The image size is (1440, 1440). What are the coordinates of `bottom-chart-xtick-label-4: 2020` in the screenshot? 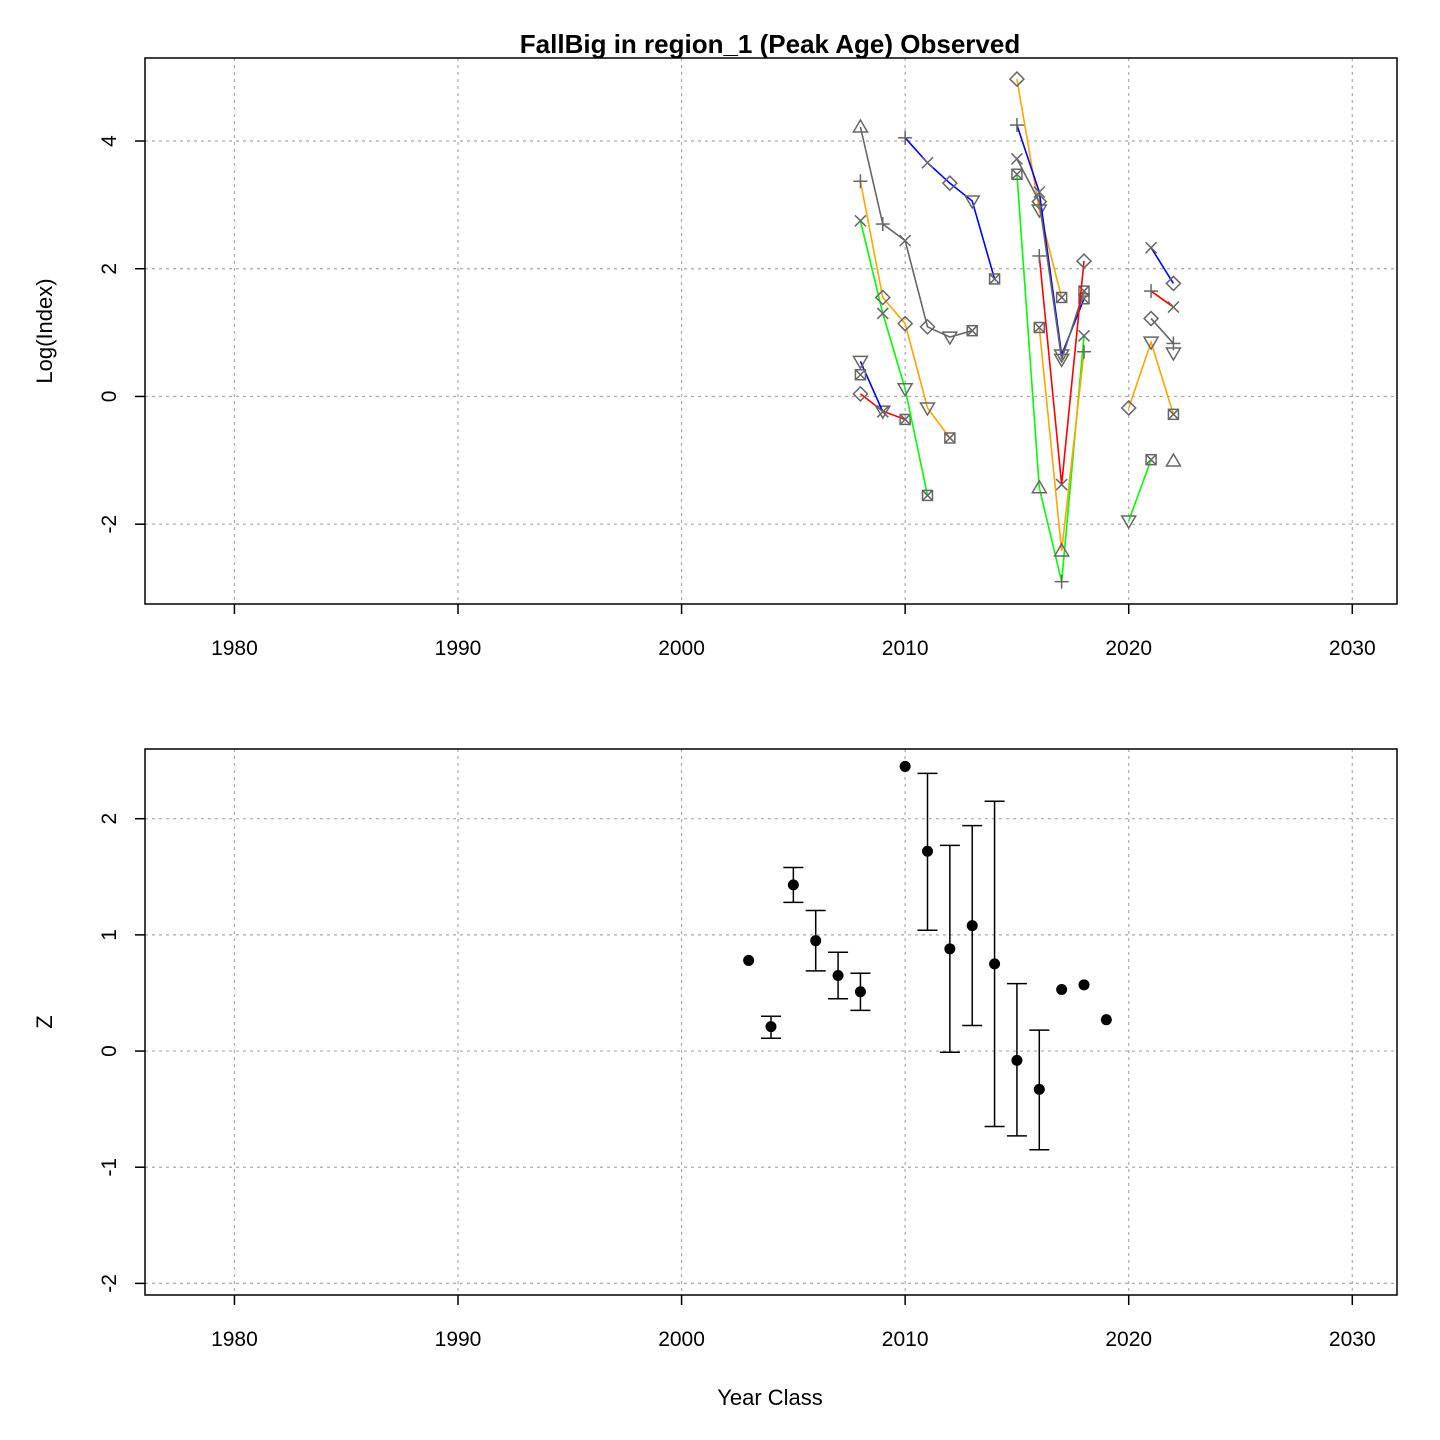 It's located at (1128, 1339).